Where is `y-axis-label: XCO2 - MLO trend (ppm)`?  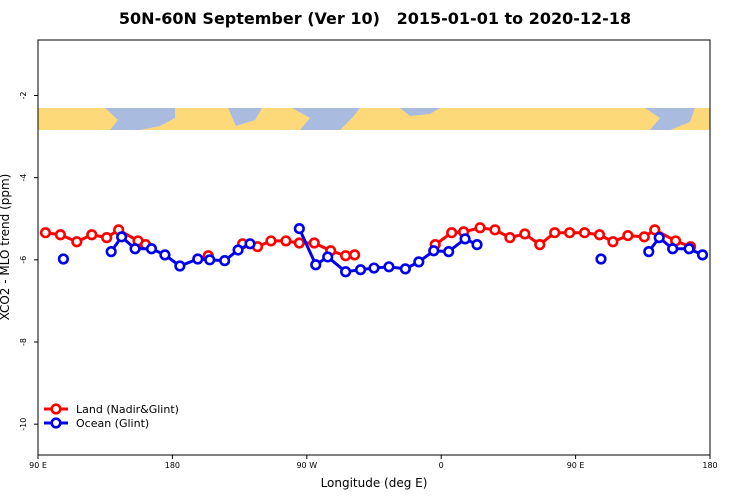 y-axis-label: XCO2 - MLO trend (ppm) is located at coordinates (6, 247).